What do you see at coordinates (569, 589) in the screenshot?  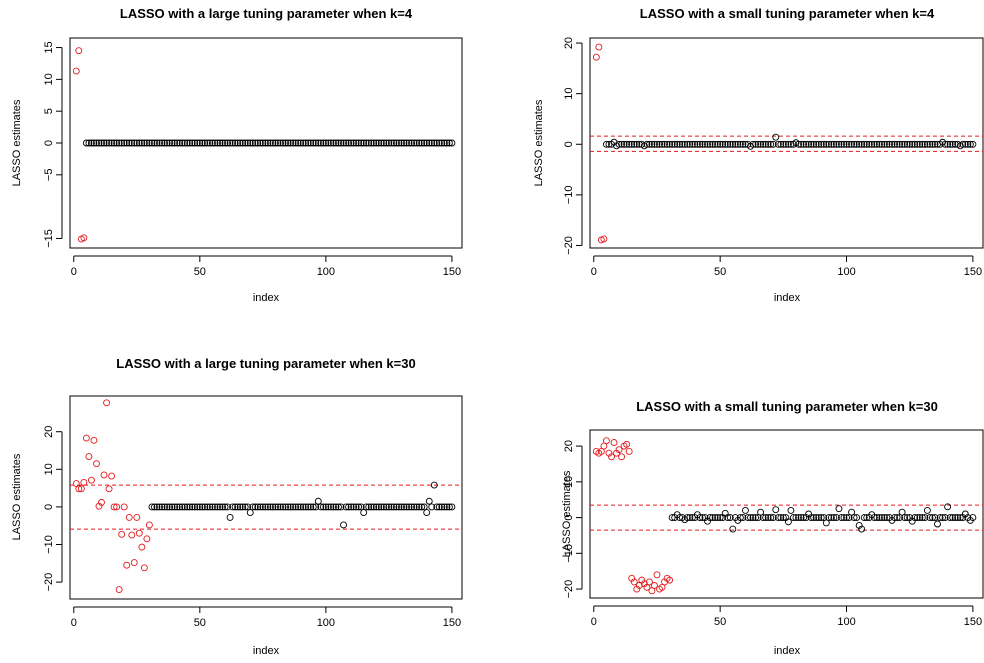 I see `y-tick-label: −20` at bounding box center [569, 589].